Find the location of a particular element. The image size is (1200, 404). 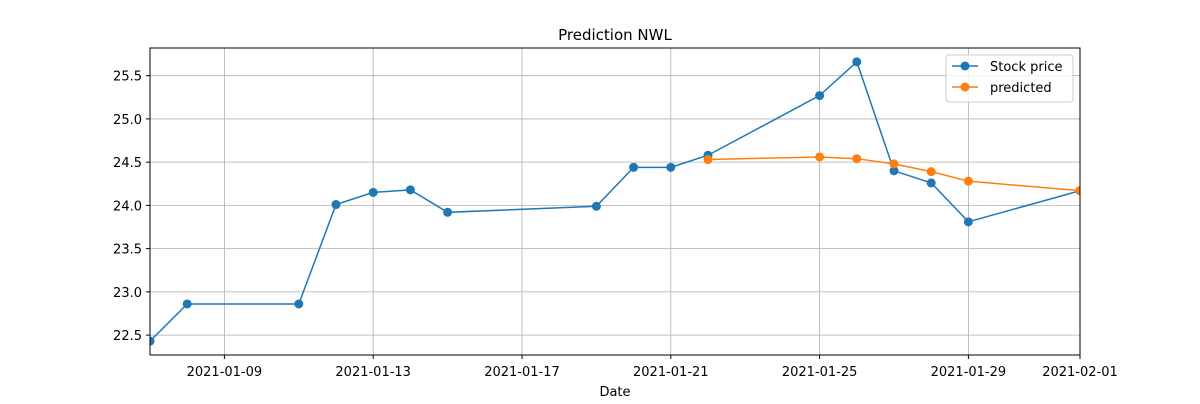

legend-label-stock-price: Stock price is located at coordinates (1026, 67).